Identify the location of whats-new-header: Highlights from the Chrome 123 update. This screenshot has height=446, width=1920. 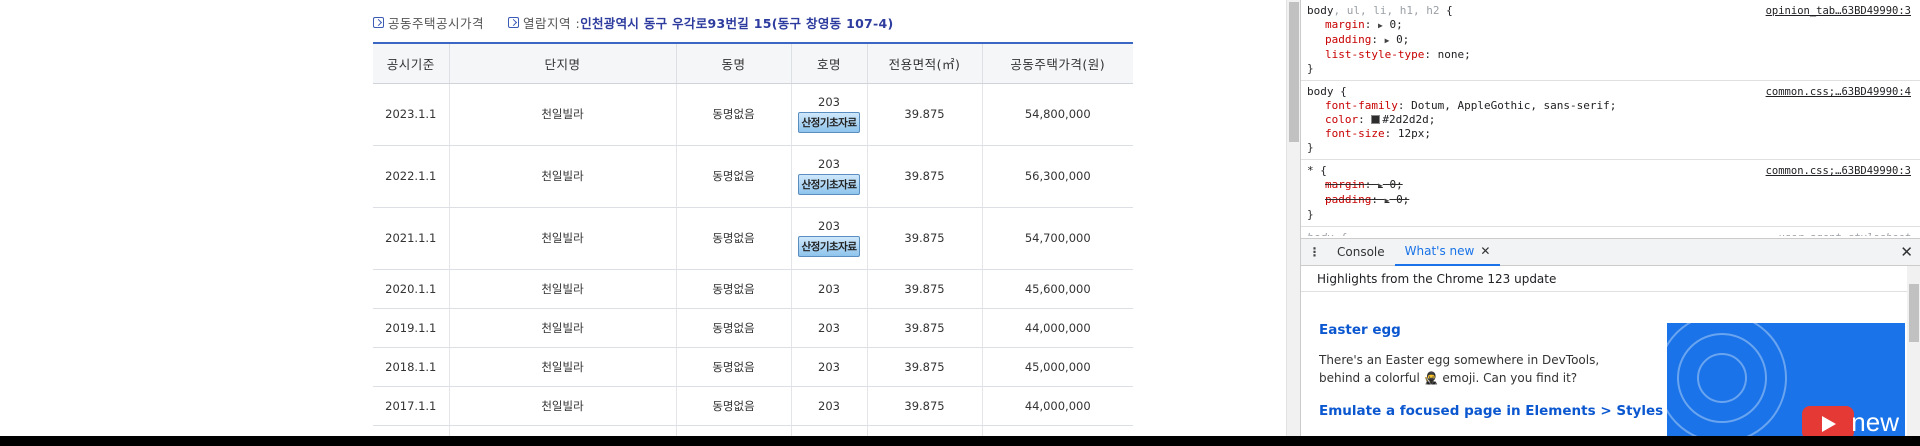
(1610, 279).